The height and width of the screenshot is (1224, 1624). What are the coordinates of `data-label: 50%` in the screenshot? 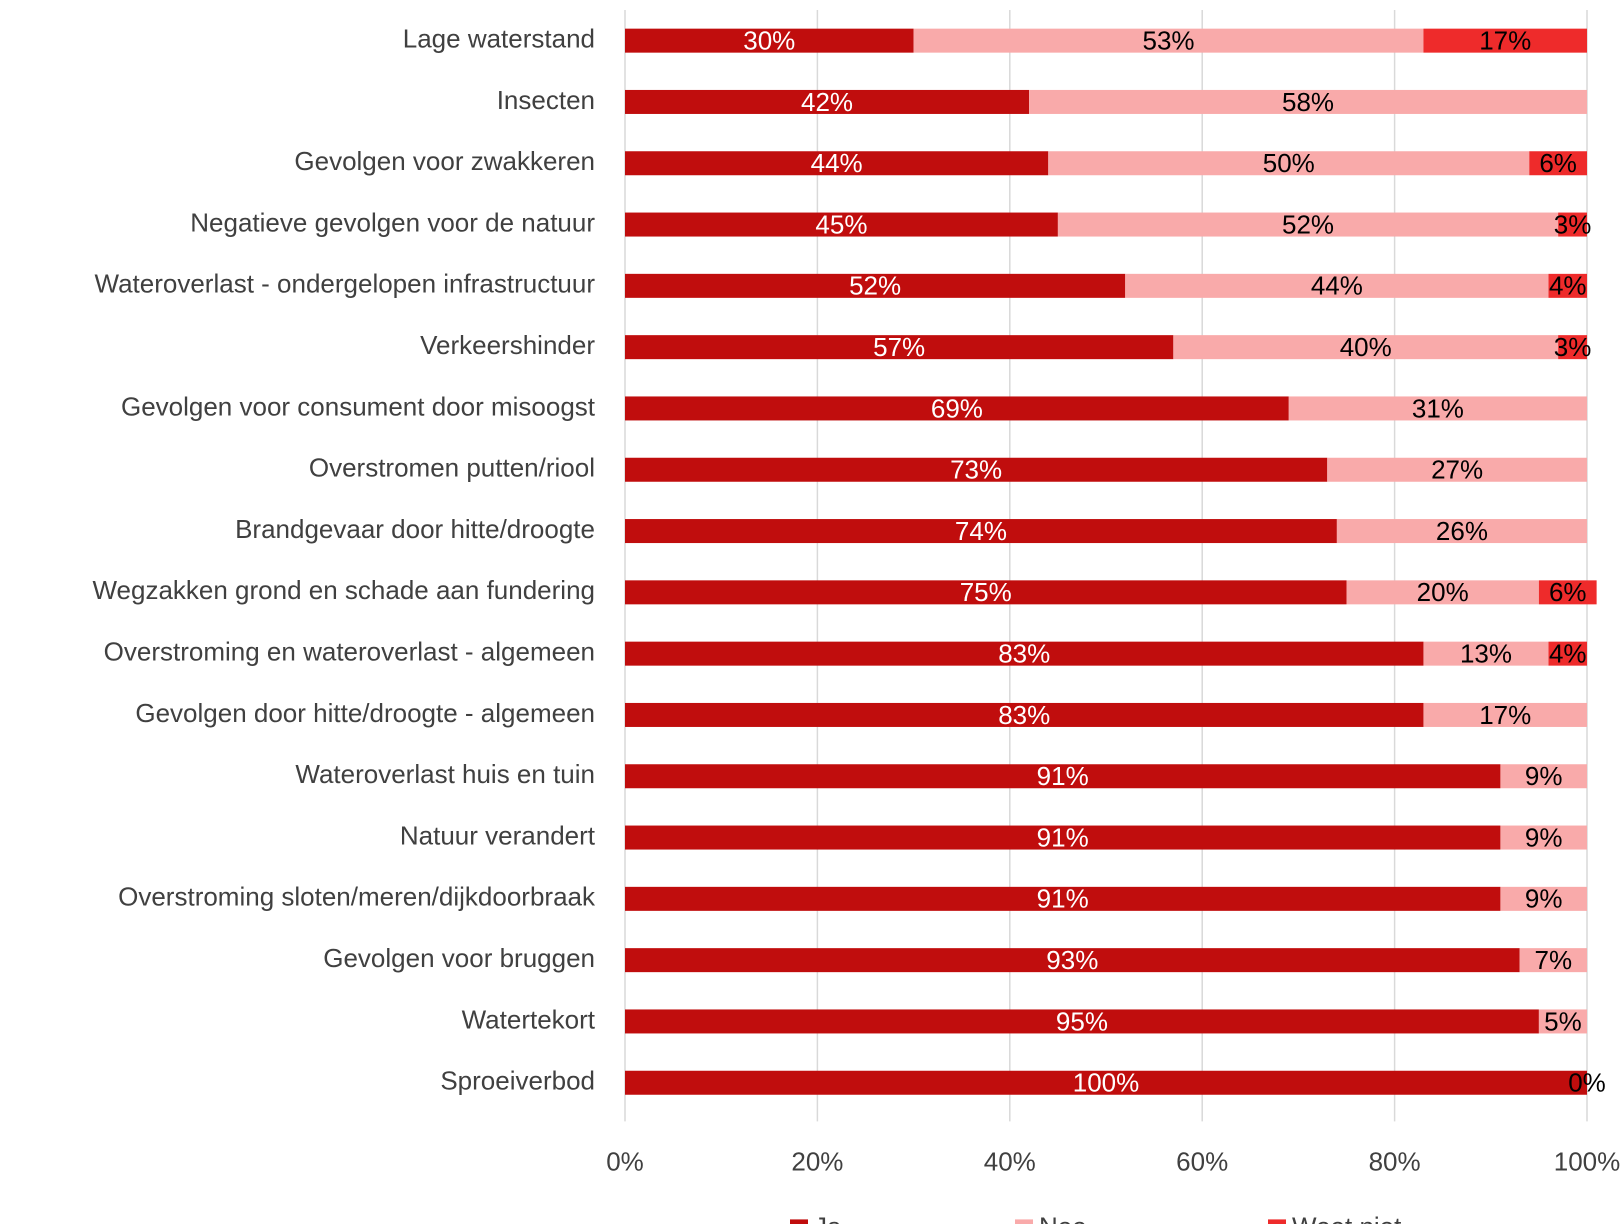 It's located at (1289, 163).